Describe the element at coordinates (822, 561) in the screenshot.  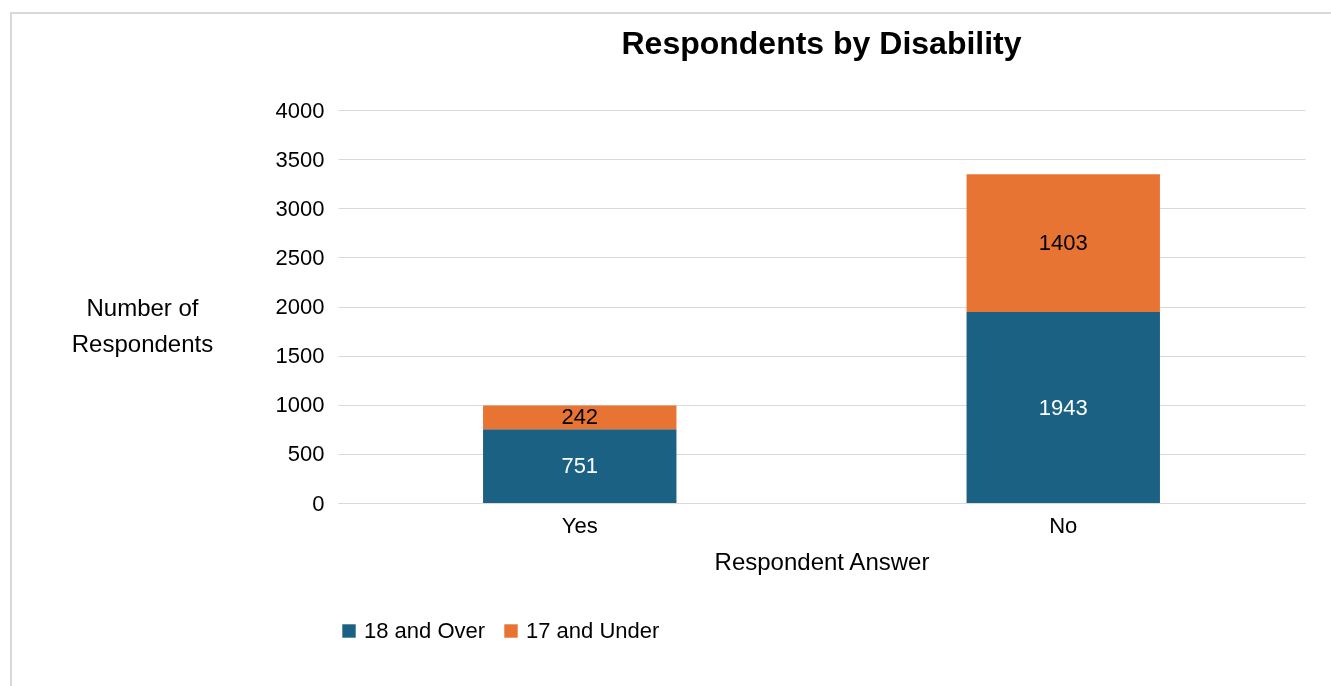
I see `x-axis-title: Respondent Answer` at that location.